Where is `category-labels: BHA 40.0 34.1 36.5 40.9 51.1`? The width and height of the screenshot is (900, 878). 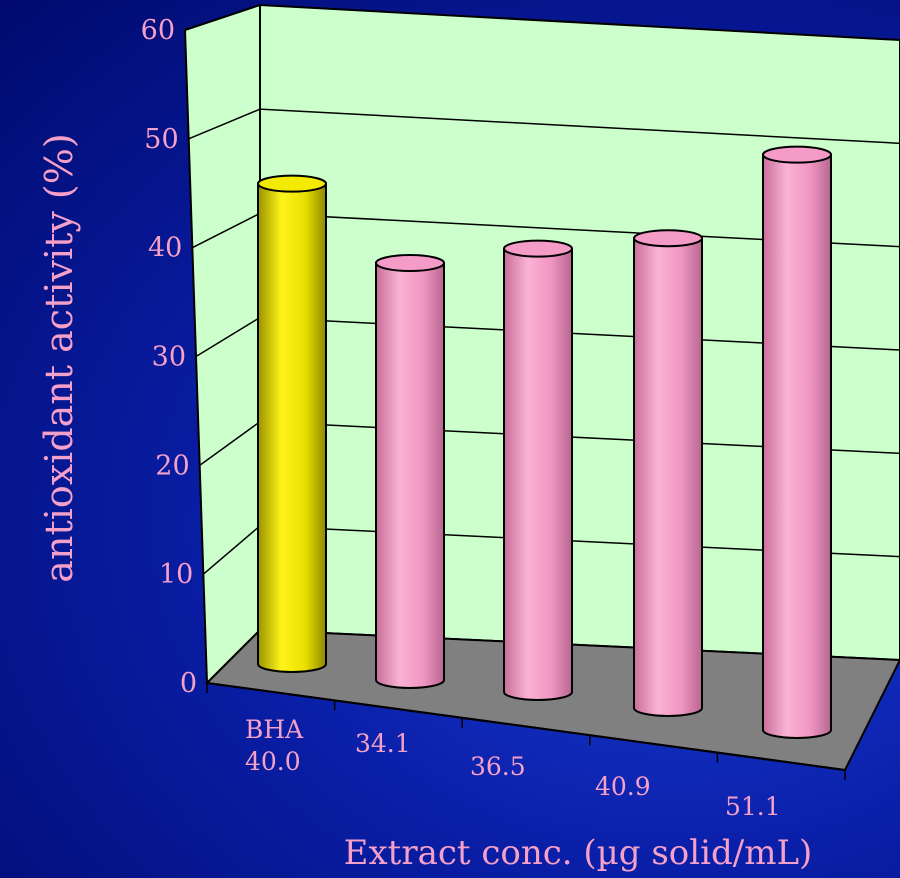
category-labels: BHA 40.0 34.1 36.5 40.9 51.1 is located at coordinates (513, 768).